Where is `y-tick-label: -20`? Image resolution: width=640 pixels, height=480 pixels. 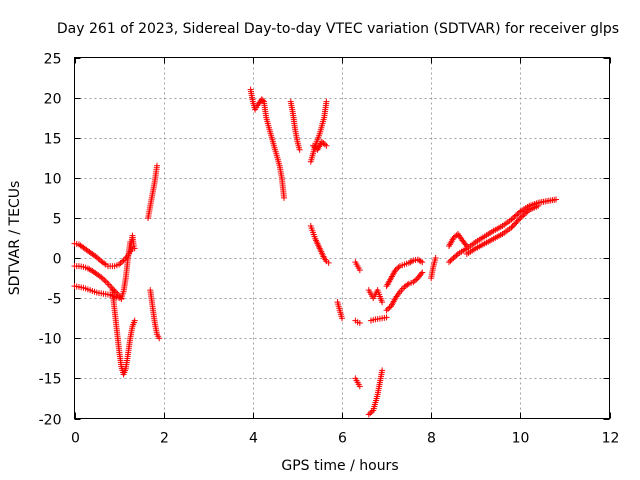
y-tick-label: -20 is located at coordinates (50, 421).